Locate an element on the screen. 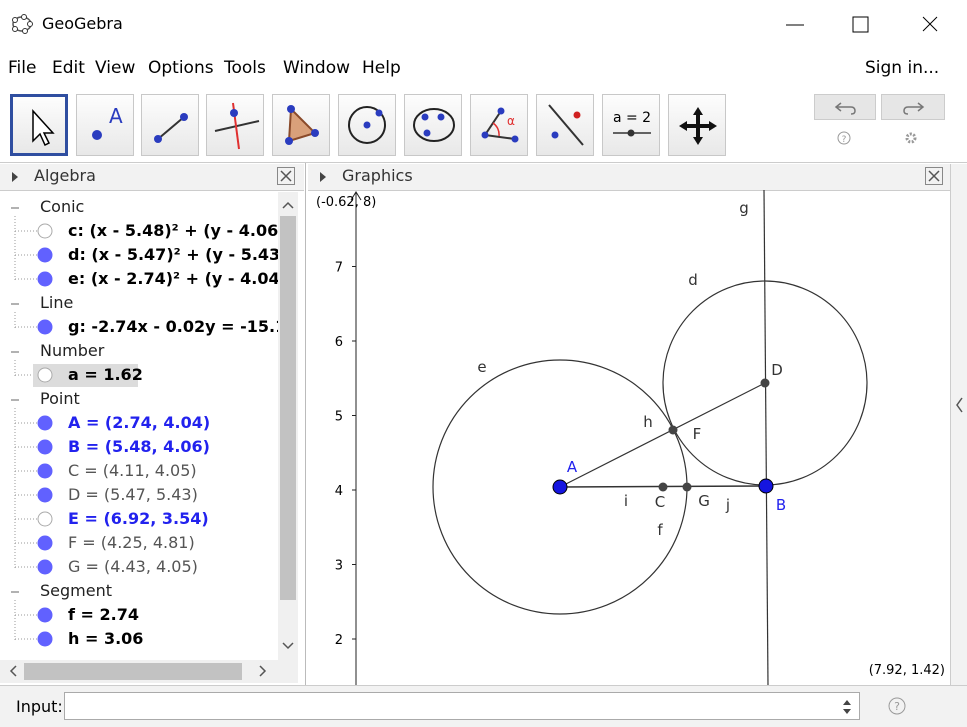 This screenshot has height=727, width=967. algebra-item: F = (4.25, 4.81) is located at coordinates (131, 542).